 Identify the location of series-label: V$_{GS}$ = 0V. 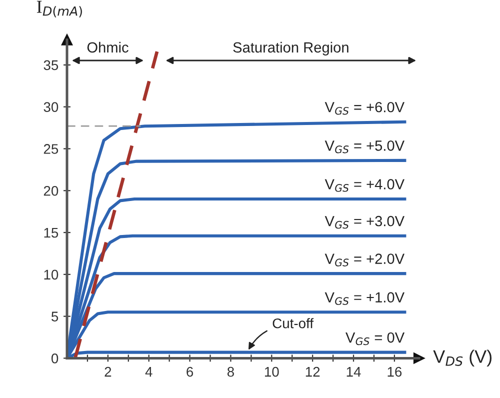
(375, 339).